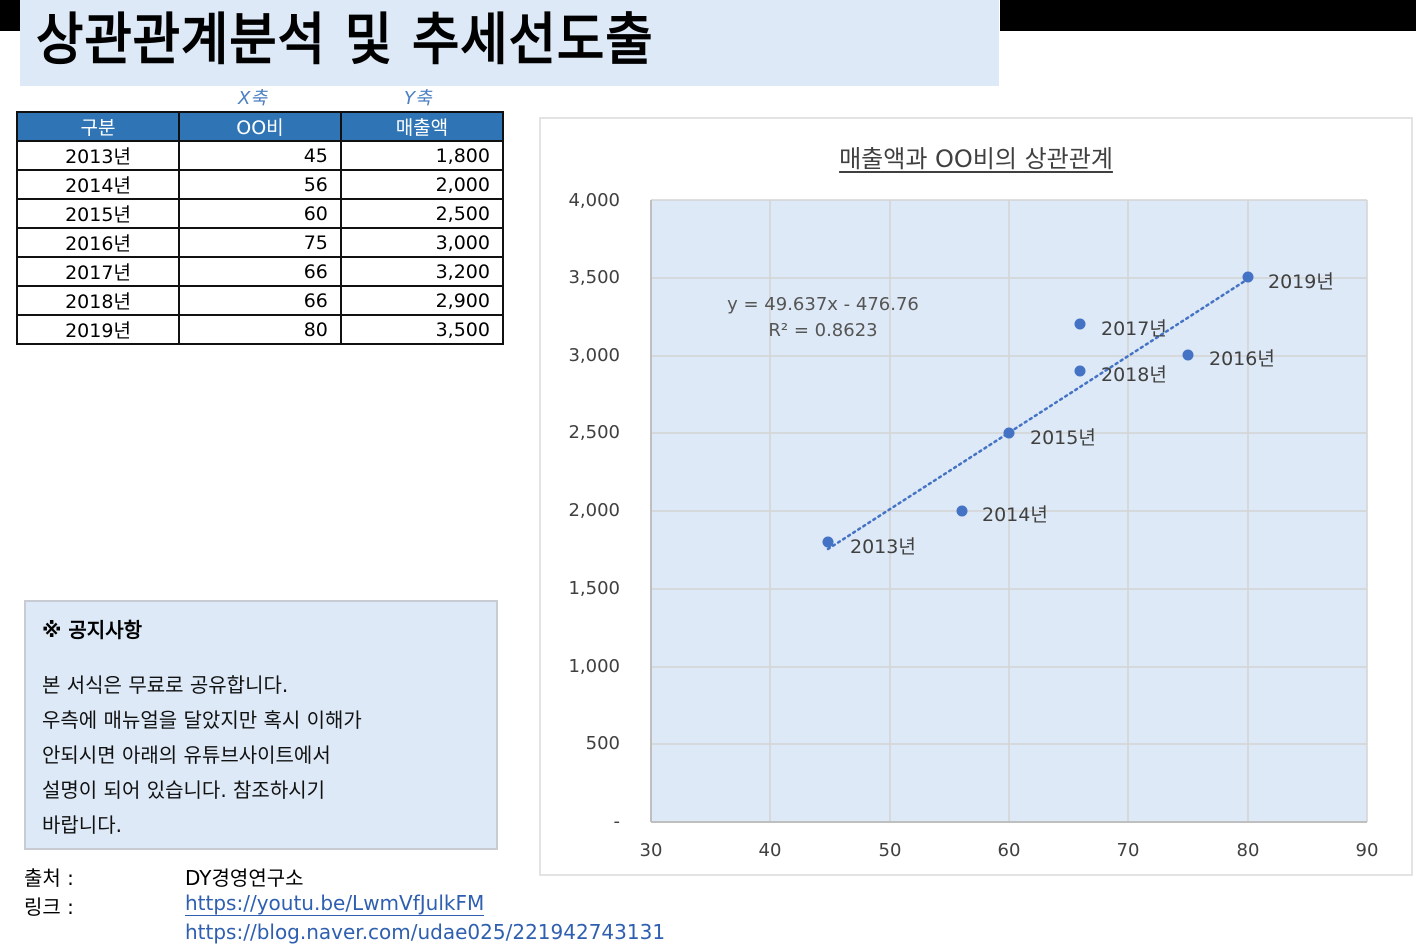 This screenshot has height=944, width=1416. Describe the element at coordinates (202, 720) in the screenshot. I see `notice-line: 우측에 매뉴얼을 달았지만 혹시 이해가` at that location.